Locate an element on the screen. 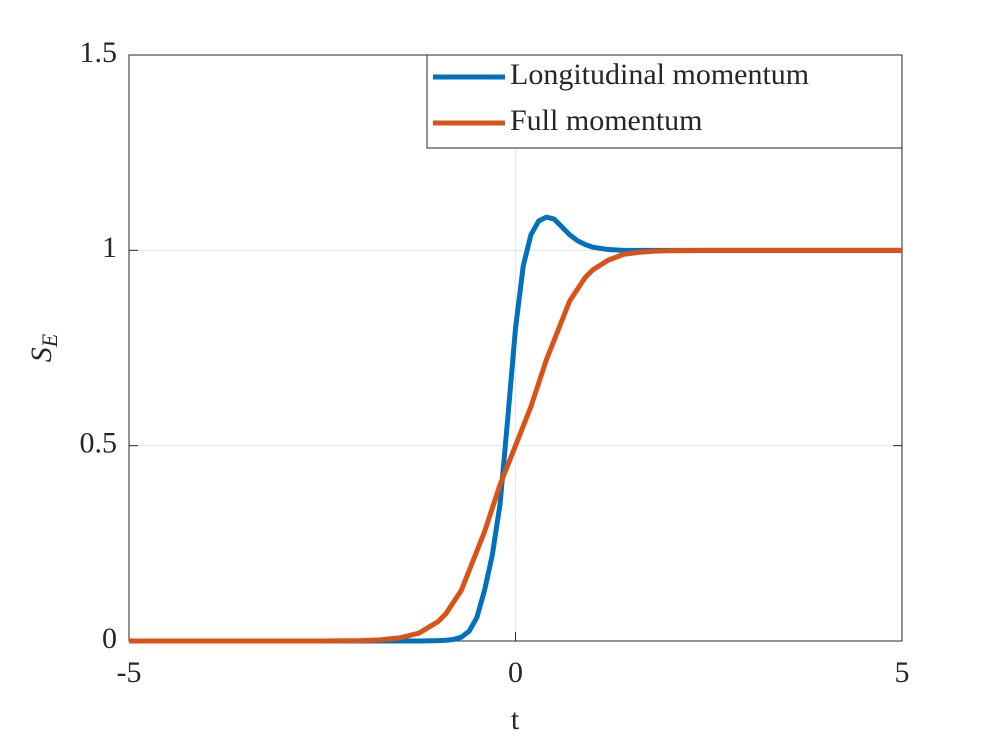  legend: Longitudinal momentum Full momentum is located at coordinates (664, 101).